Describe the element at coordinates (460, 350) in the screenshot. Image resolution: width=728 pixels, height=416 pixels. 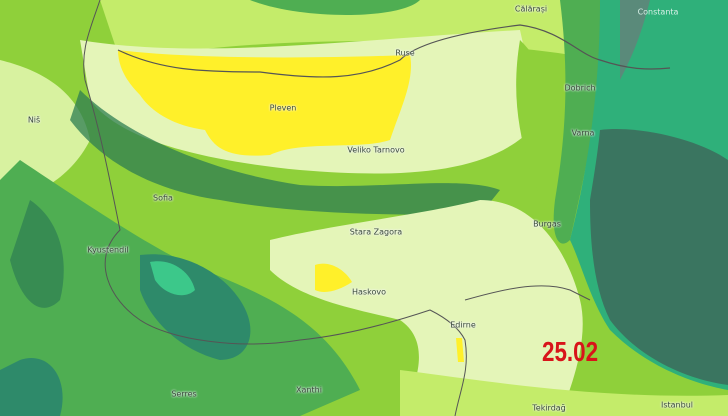
I see `yellow-zone-edirne` at that location.